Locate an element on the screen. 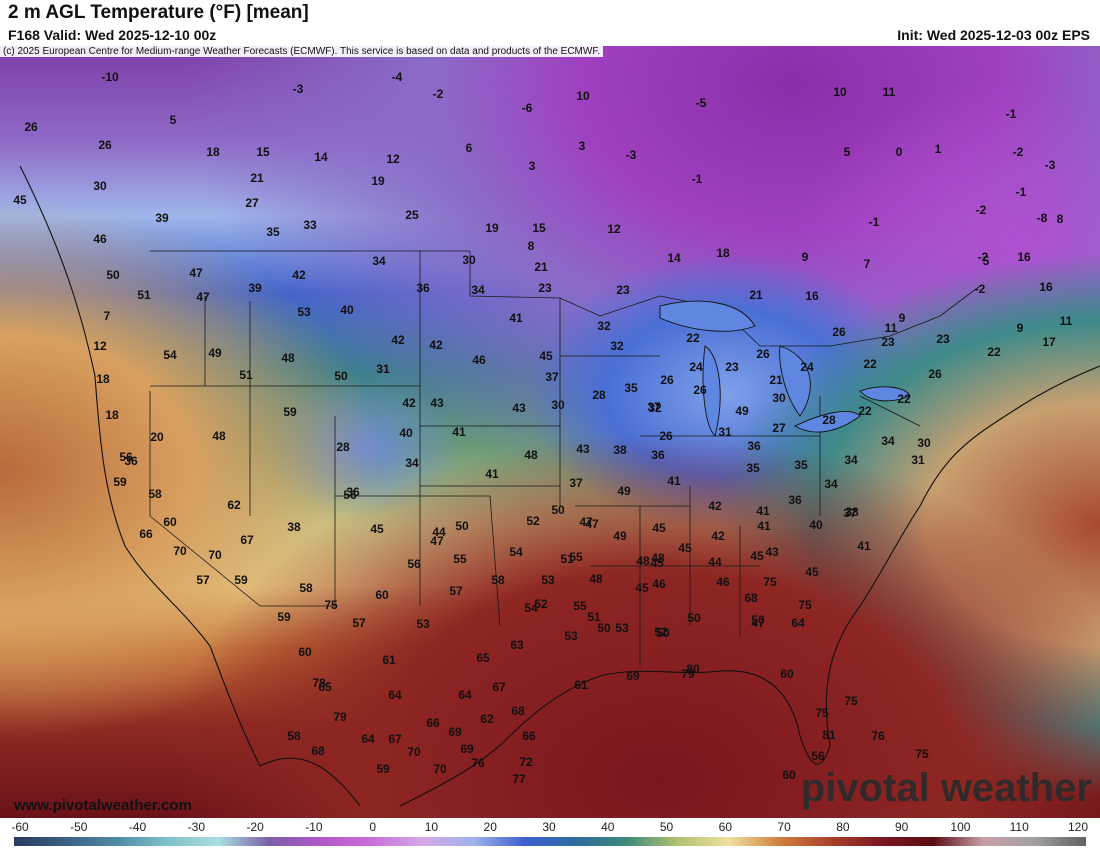  temperature-label: 57 is located at coordinates (359, 623).